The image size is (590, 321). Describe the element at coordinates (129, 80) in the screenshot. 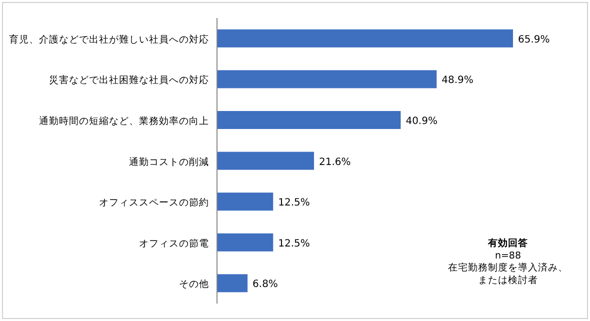

I see `y-tick-label: 災害などで出社困難な社員への対応` at that location.